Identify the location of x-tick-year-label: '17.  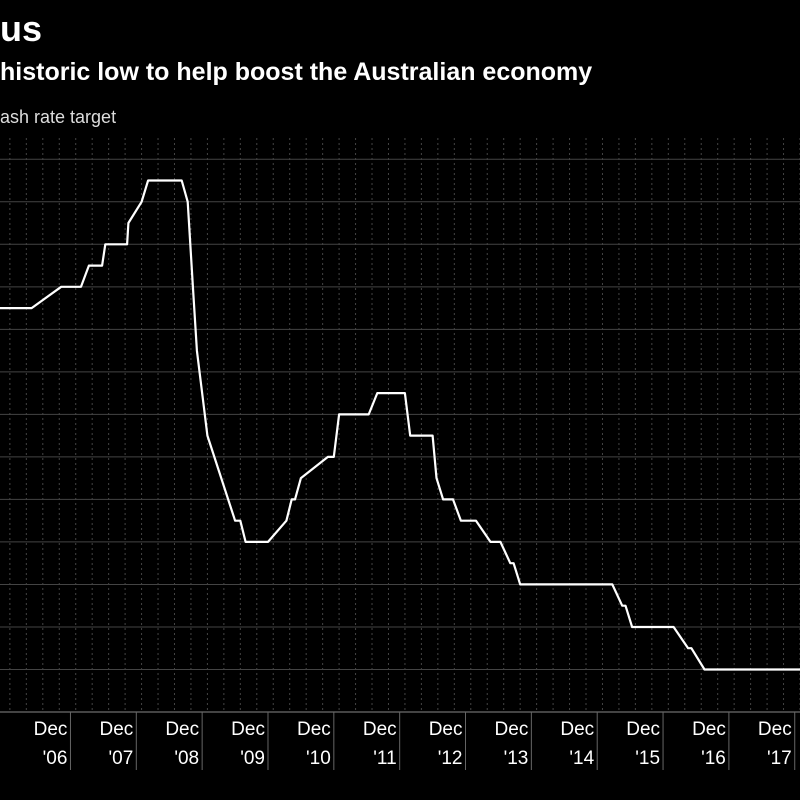
(779, 758).